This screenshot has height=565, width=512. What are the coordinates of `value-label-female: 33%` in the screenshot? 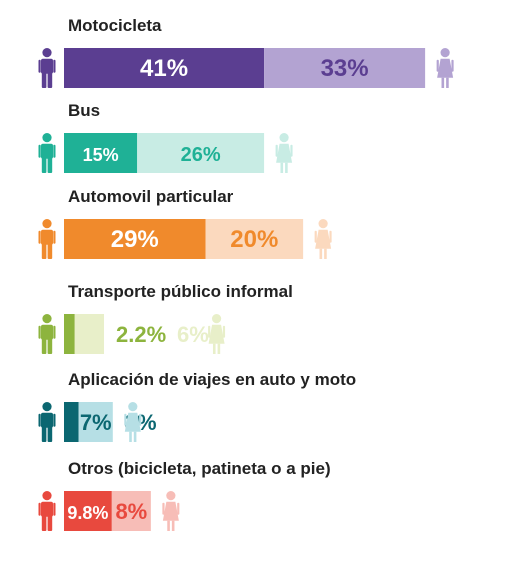 It's located at (345, 68).